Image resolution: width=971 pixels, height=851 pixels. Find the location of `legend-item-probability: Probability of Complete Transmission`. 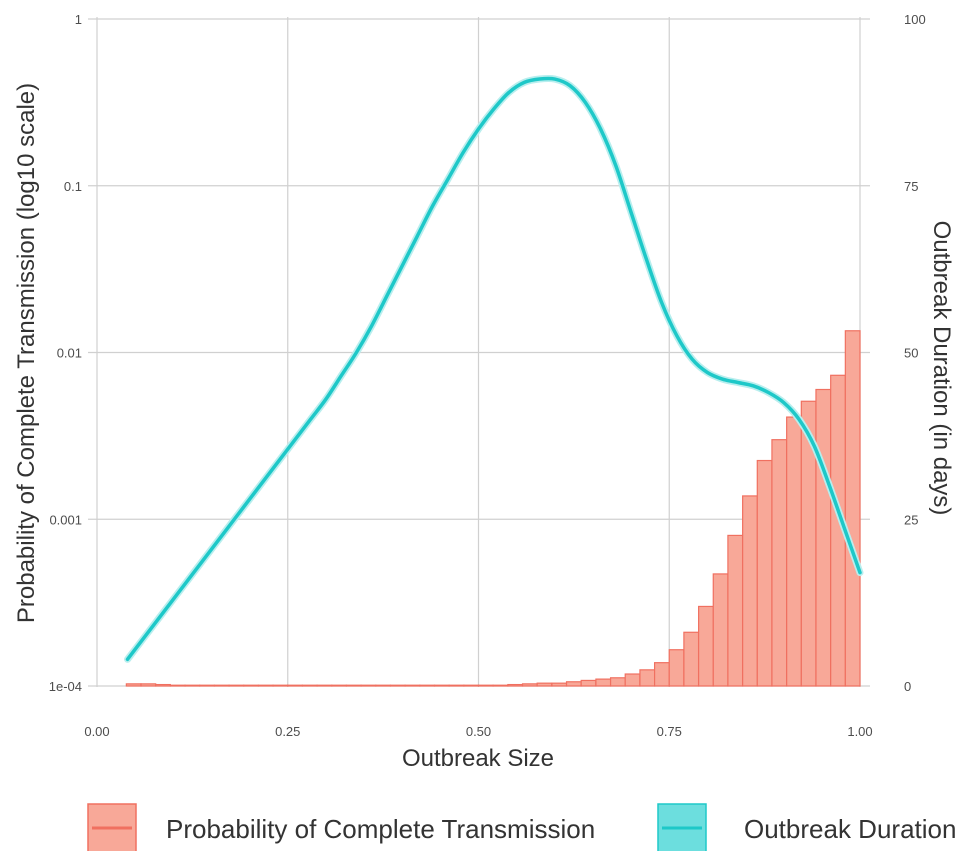

legend-item-probability: Probability of Complete Transmission is located at coordinates (341, 827).